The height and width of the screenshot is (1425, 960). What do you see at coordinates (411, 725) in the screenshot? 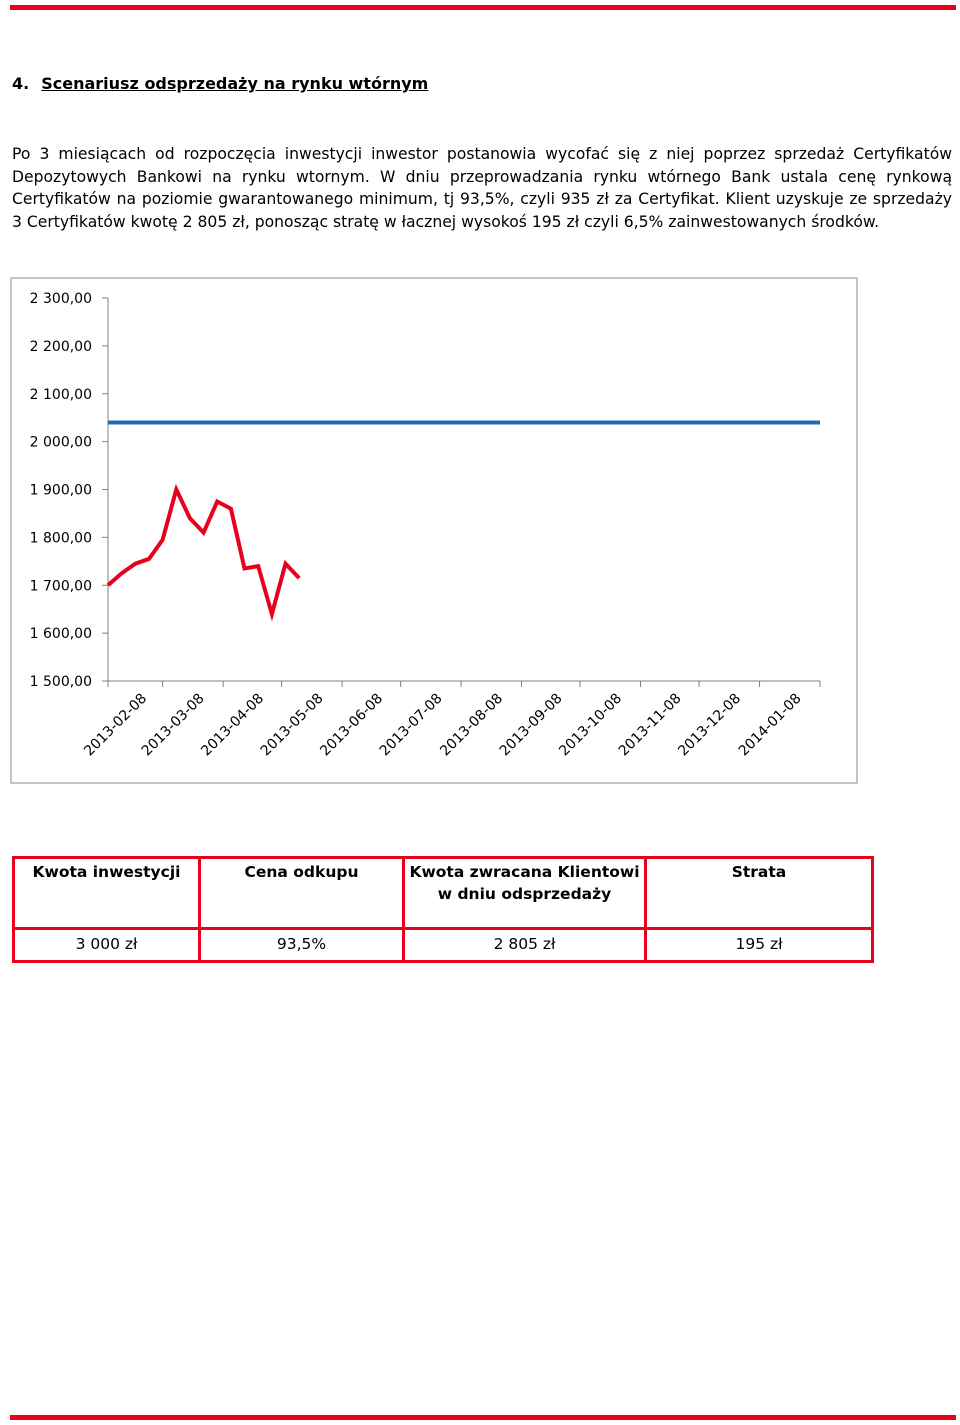
I see `x-tick-label: 2013-07-08` at bounding box center [411, 725].